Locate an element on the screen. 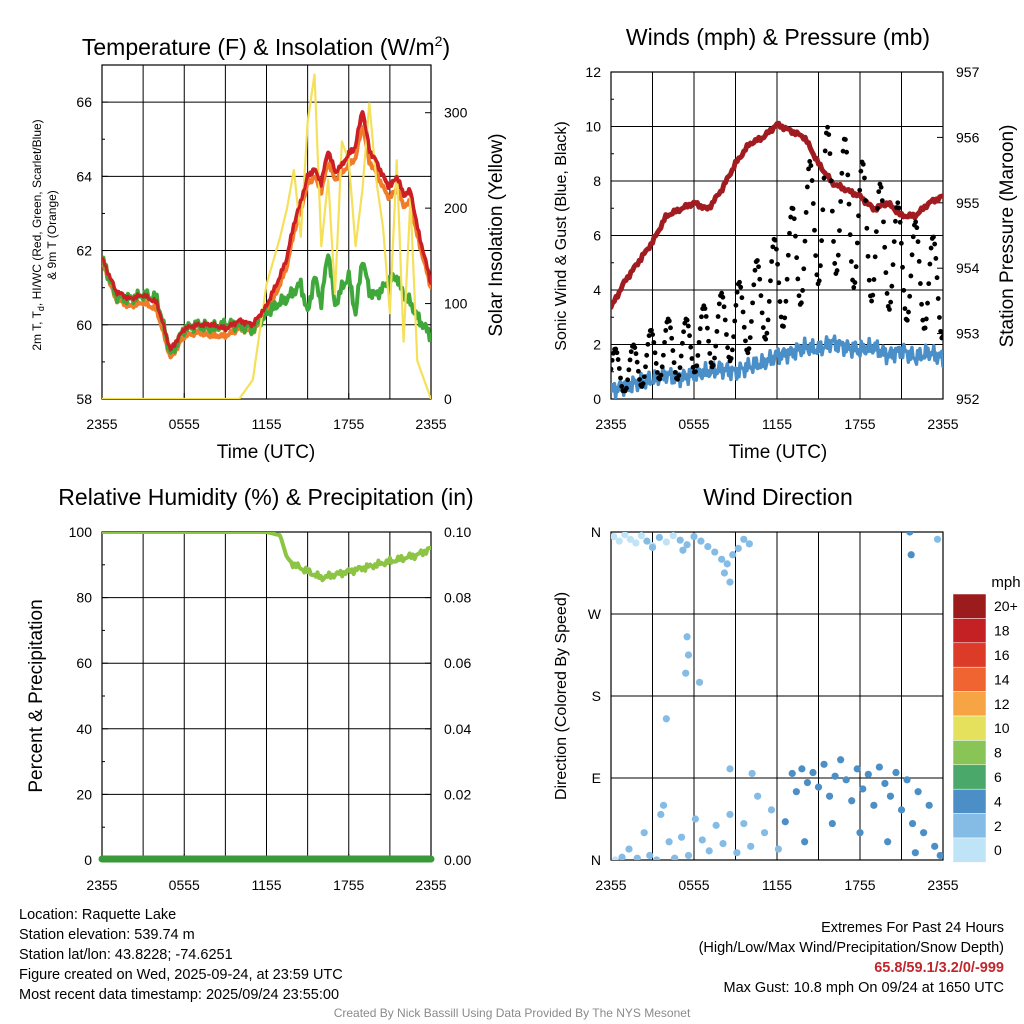 This screenshot has width=1024, height=1024. y2-tick-label: 955 is located at coordinates (968, 203).